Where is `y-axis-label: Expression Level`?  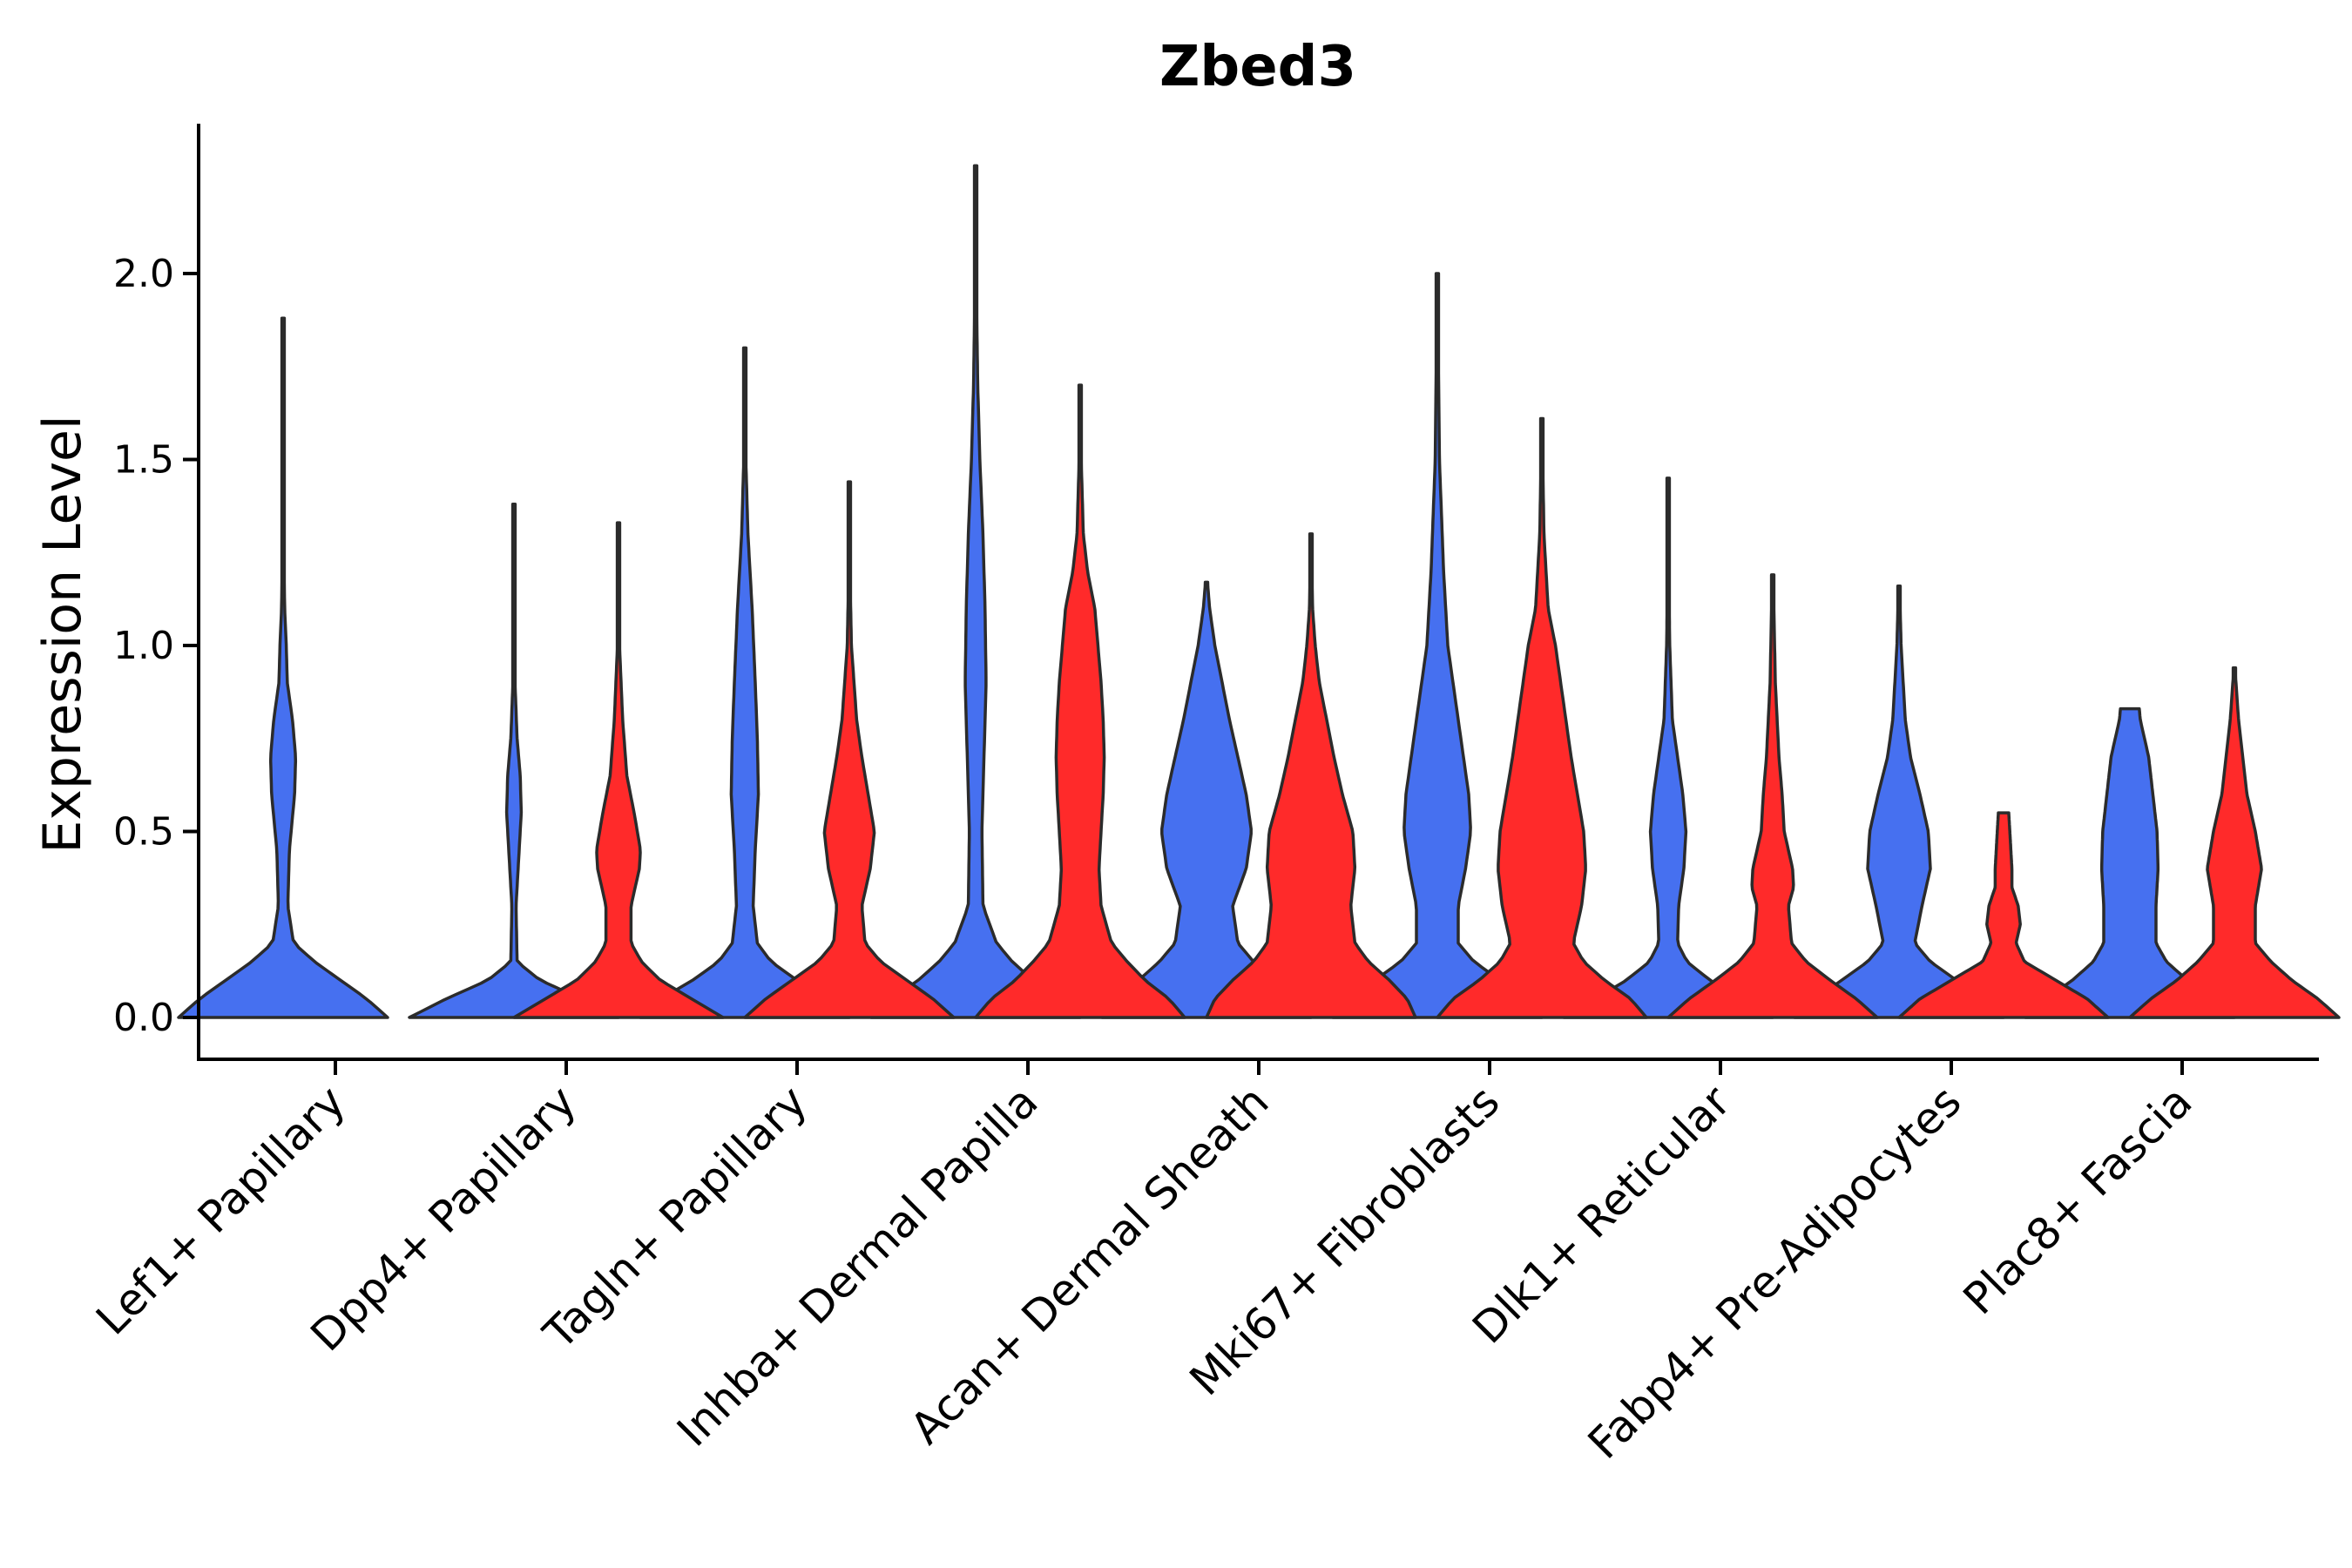 y-axis-label: Expression Level is located at coordinates (62, 634).